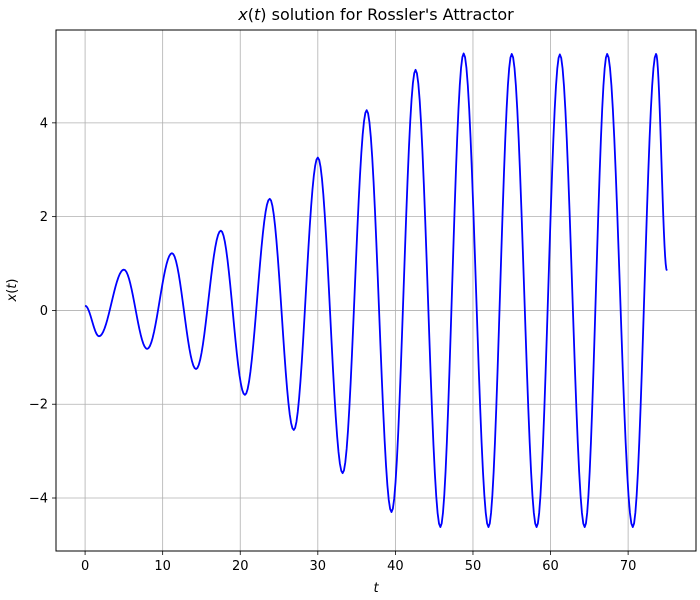 The height and width of the screenshot is (600, 700). I want to click on x-tick-label: 20, so click(240, 566).